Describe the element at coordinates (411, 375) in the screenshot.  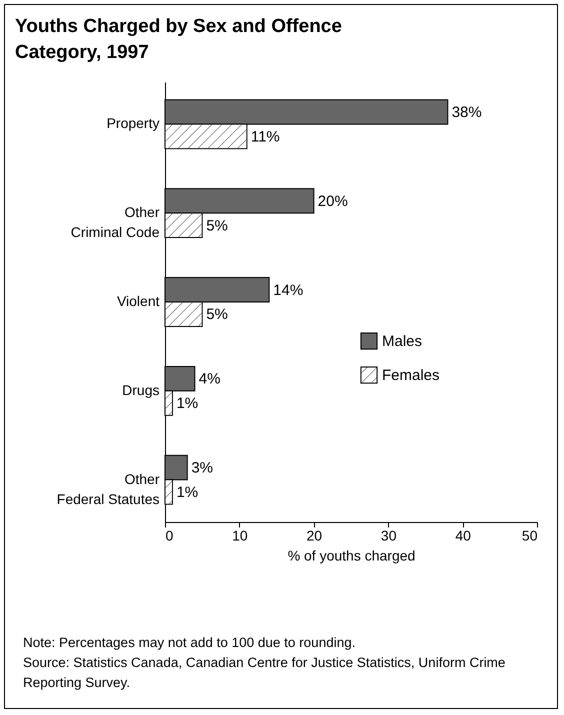
I see `legend-label: Females` at that location.